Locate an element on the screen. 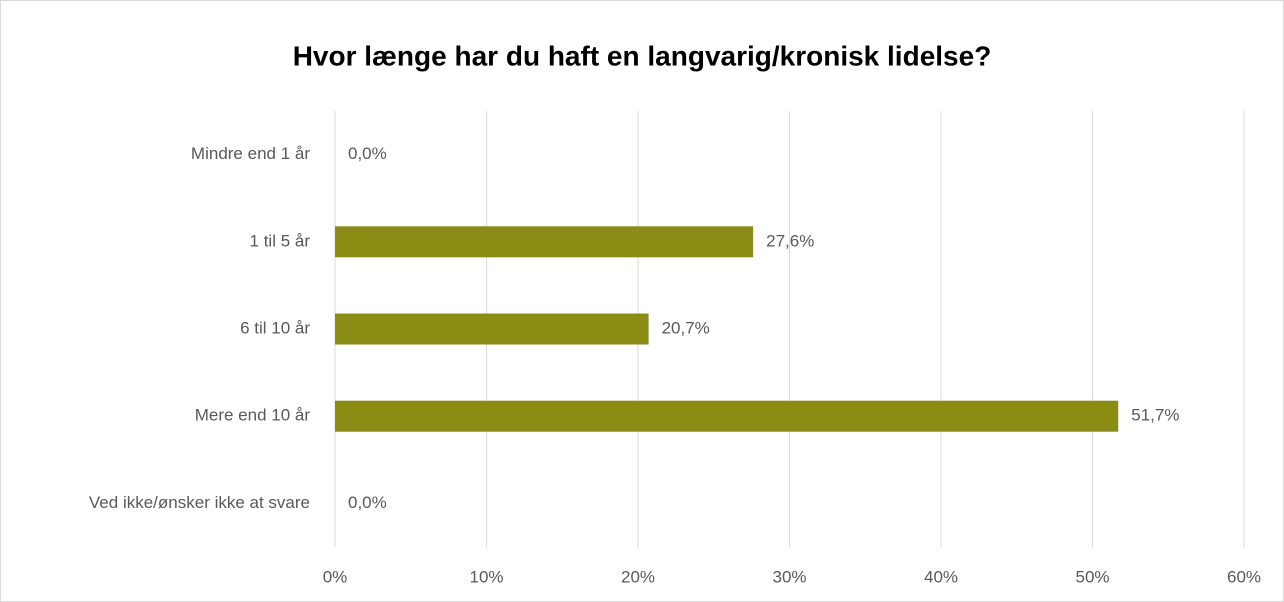  y-tick-label: Mere end 10 år is located at coordinates (253, 415).